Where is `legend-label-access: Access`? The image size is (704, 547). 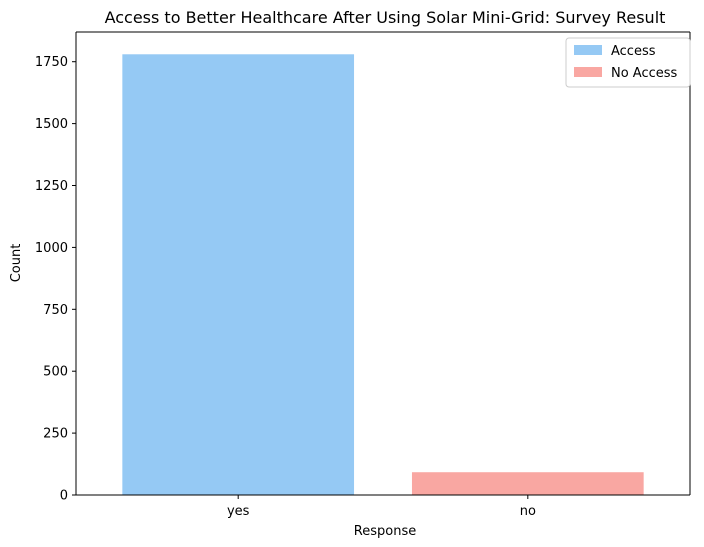
legend-label-access: Access is located at coordinates (633, 51).